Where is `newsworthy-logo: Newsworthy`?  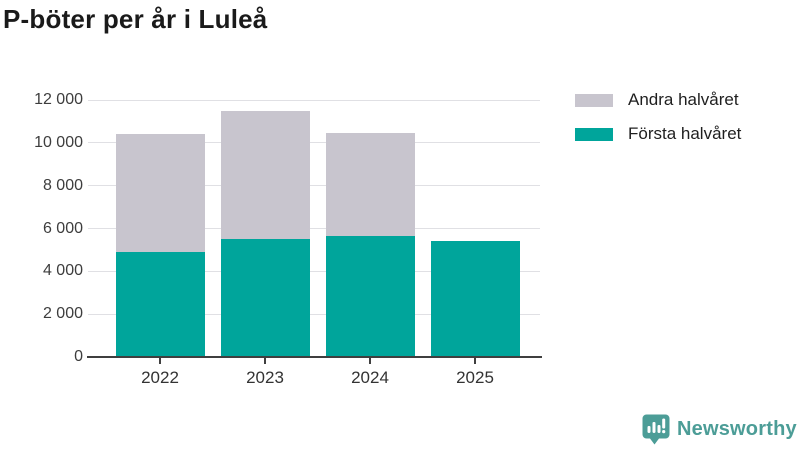 newsworthy-logo: Newsworthy is located at coordinates (719, 429).